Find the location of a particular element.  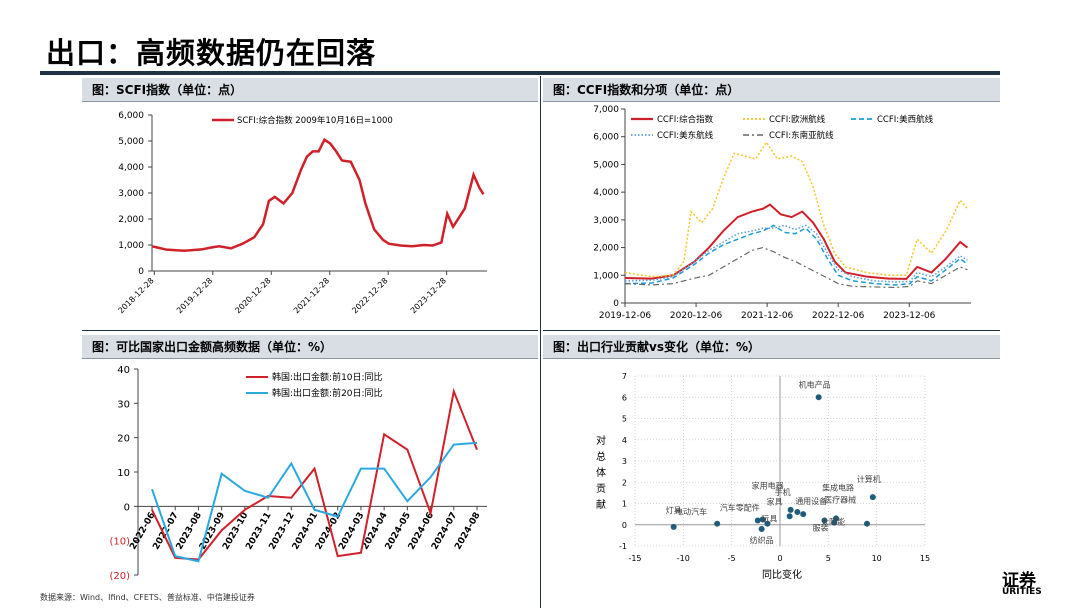

legend-label: CCFI:美西航线 is located at coordinates (905, 119).